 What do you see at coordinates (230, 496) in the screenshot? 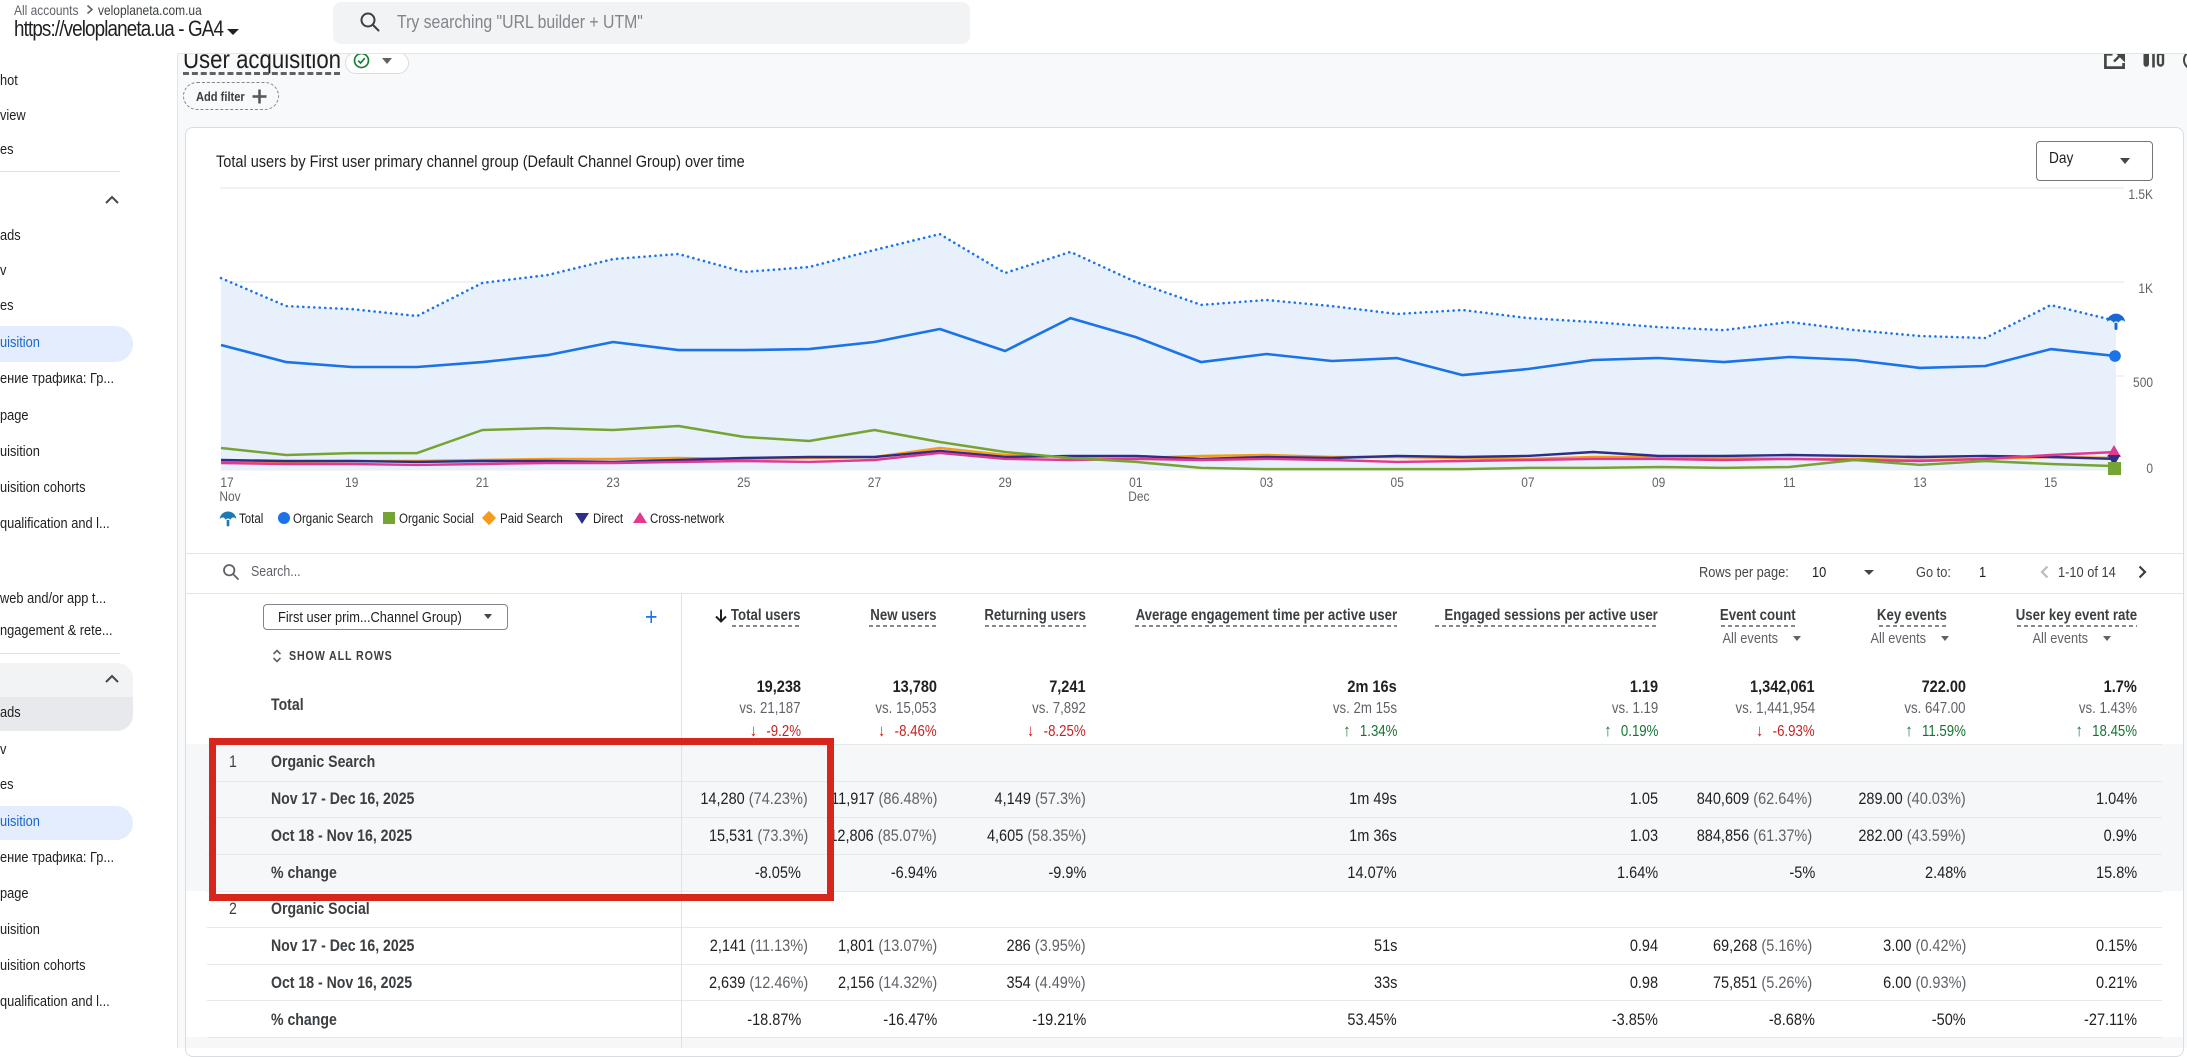
I see `svg-text: Nov` at bounding box center [230, 496].